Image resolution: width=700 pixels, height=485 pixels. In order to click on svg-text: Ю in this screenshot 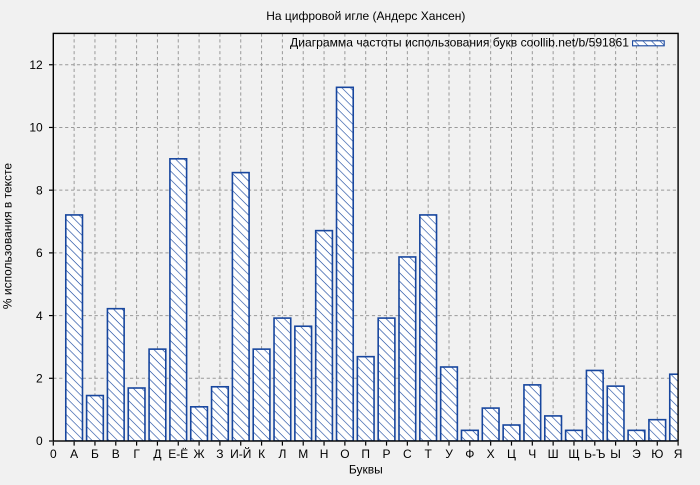, I will do `click(657, 454)`.